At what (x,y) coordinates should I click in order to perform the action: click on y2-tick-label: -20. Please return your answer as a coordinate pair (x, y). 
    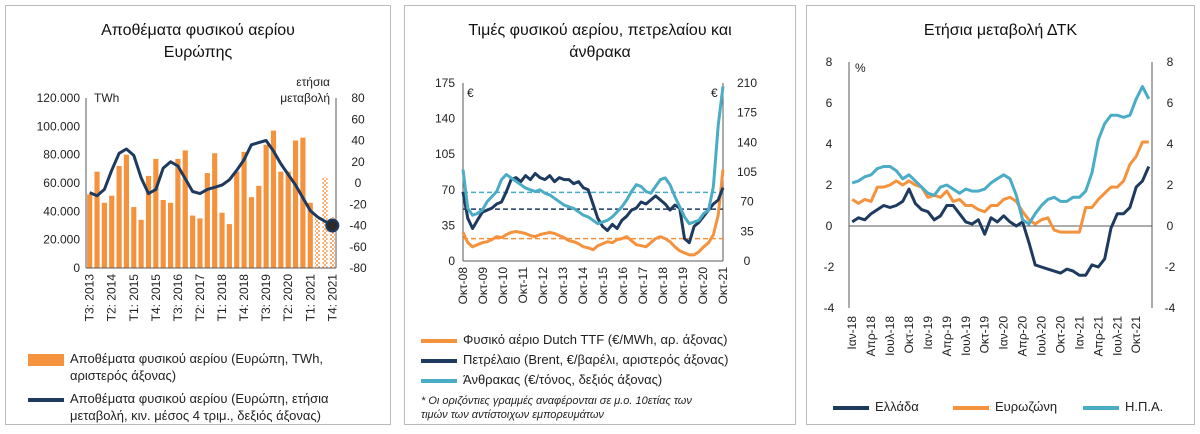
    Looking at the image, I should click on (358, 204).